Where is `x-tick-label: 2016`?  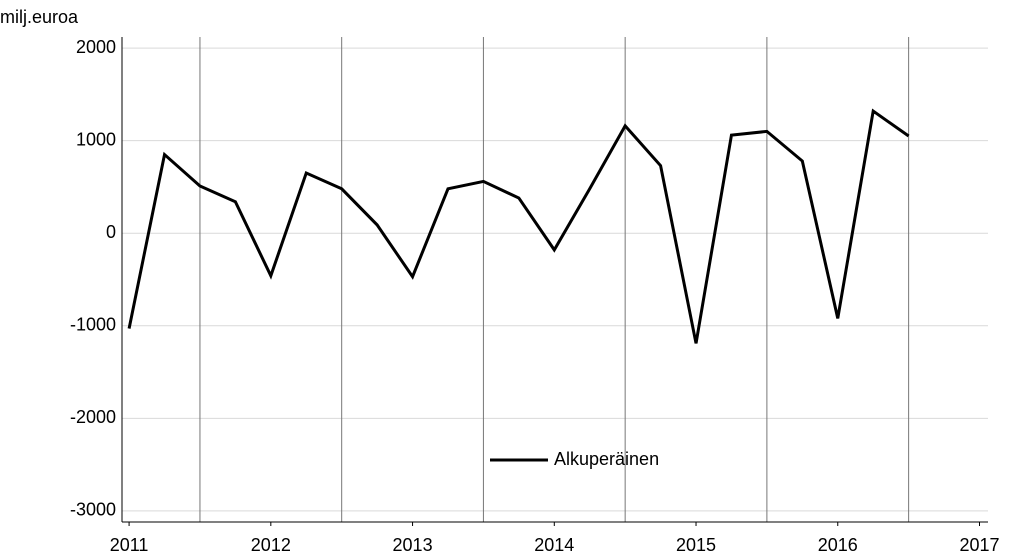 x-tick-label: 2016 is located at coordinates (838, 545).